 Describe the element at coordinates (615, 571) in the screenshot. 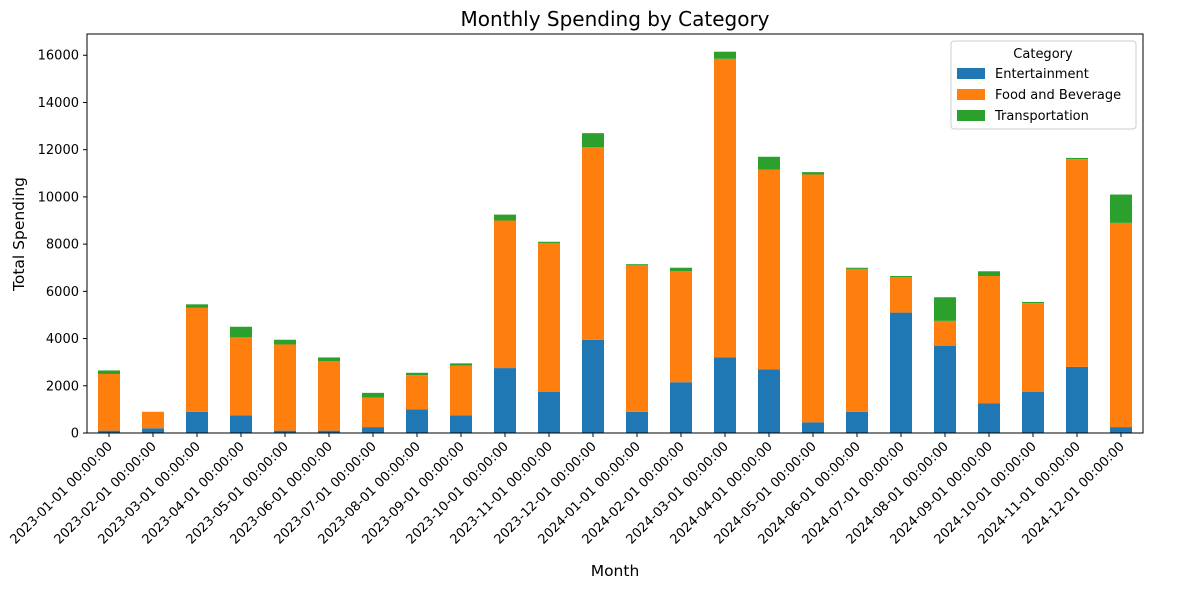

I see `x-axis-label: Month` at that location.